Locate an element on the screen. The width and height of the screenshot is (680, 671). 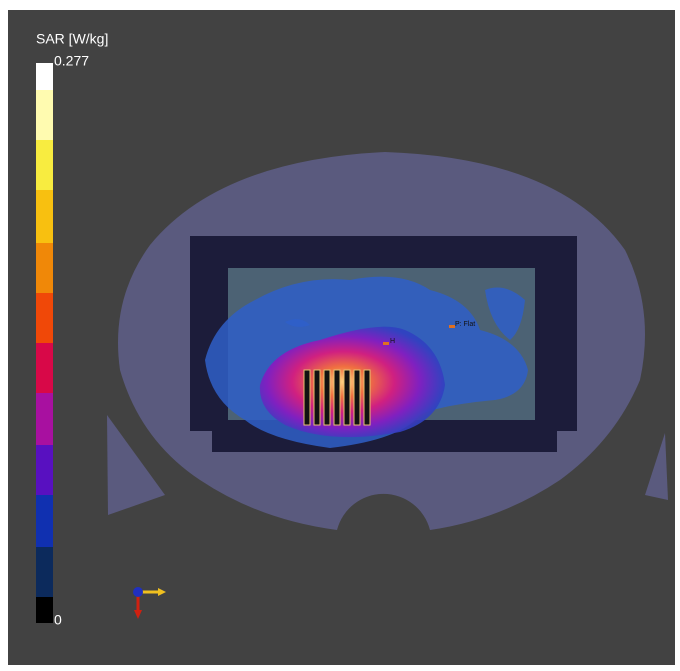
colorbar is located at coordinates (44, 343).